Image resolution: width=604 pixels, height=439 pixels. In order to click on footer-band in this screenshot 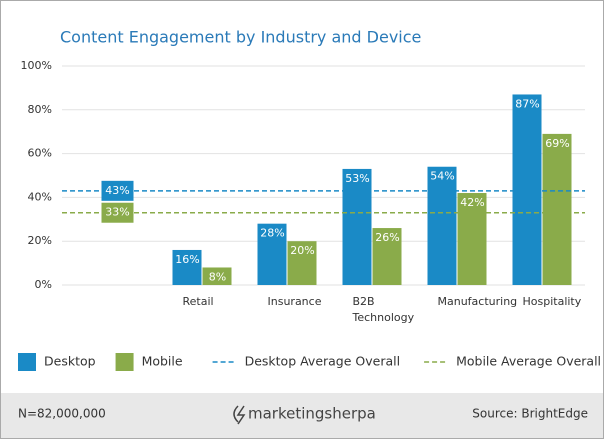, I will do `click(302, 415)`.